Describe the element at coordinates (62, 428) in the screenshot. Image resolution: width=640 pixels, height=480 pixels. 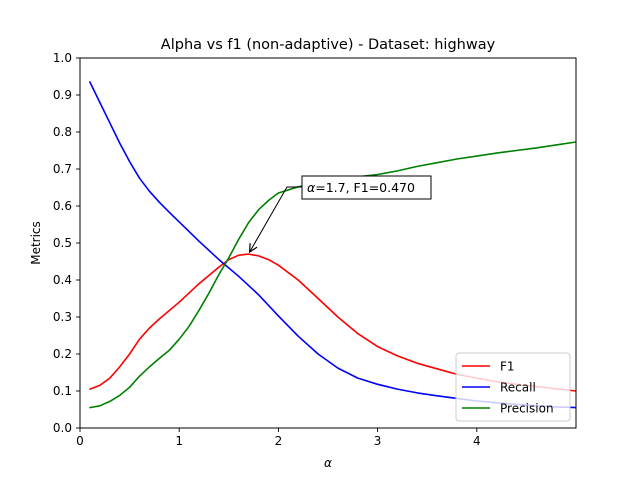
I see `y-tick-label: 0.0` at that location.